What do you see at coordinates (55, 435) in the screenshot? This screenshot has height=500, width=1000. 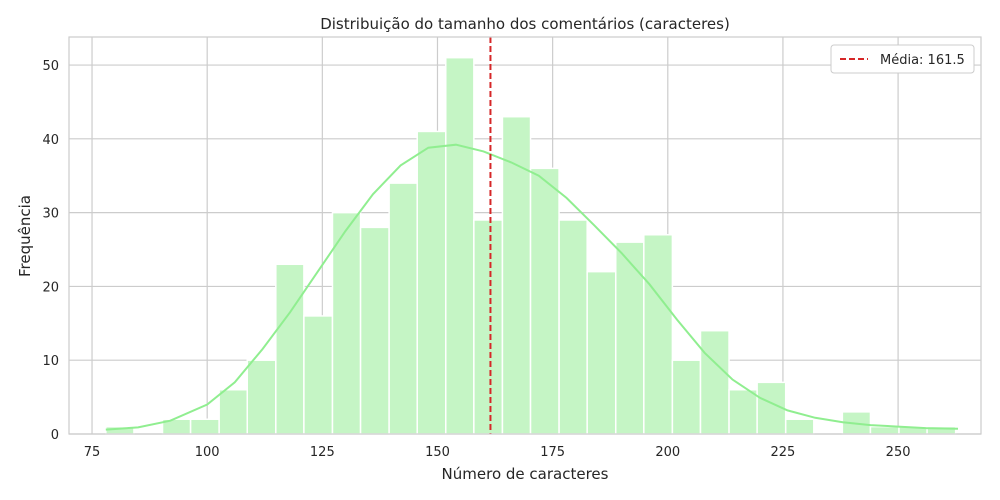 I see `y-tick-label: 0` at bounding box center [55, 435].